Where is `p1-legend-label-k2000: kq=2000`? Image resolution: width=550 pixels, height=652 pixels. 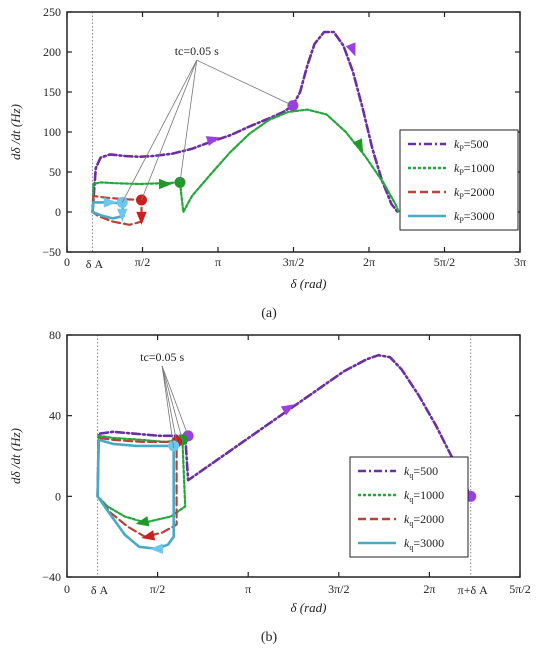
p1-legend-label-k2000: kq=2000 is located at coordinates (424, 520).